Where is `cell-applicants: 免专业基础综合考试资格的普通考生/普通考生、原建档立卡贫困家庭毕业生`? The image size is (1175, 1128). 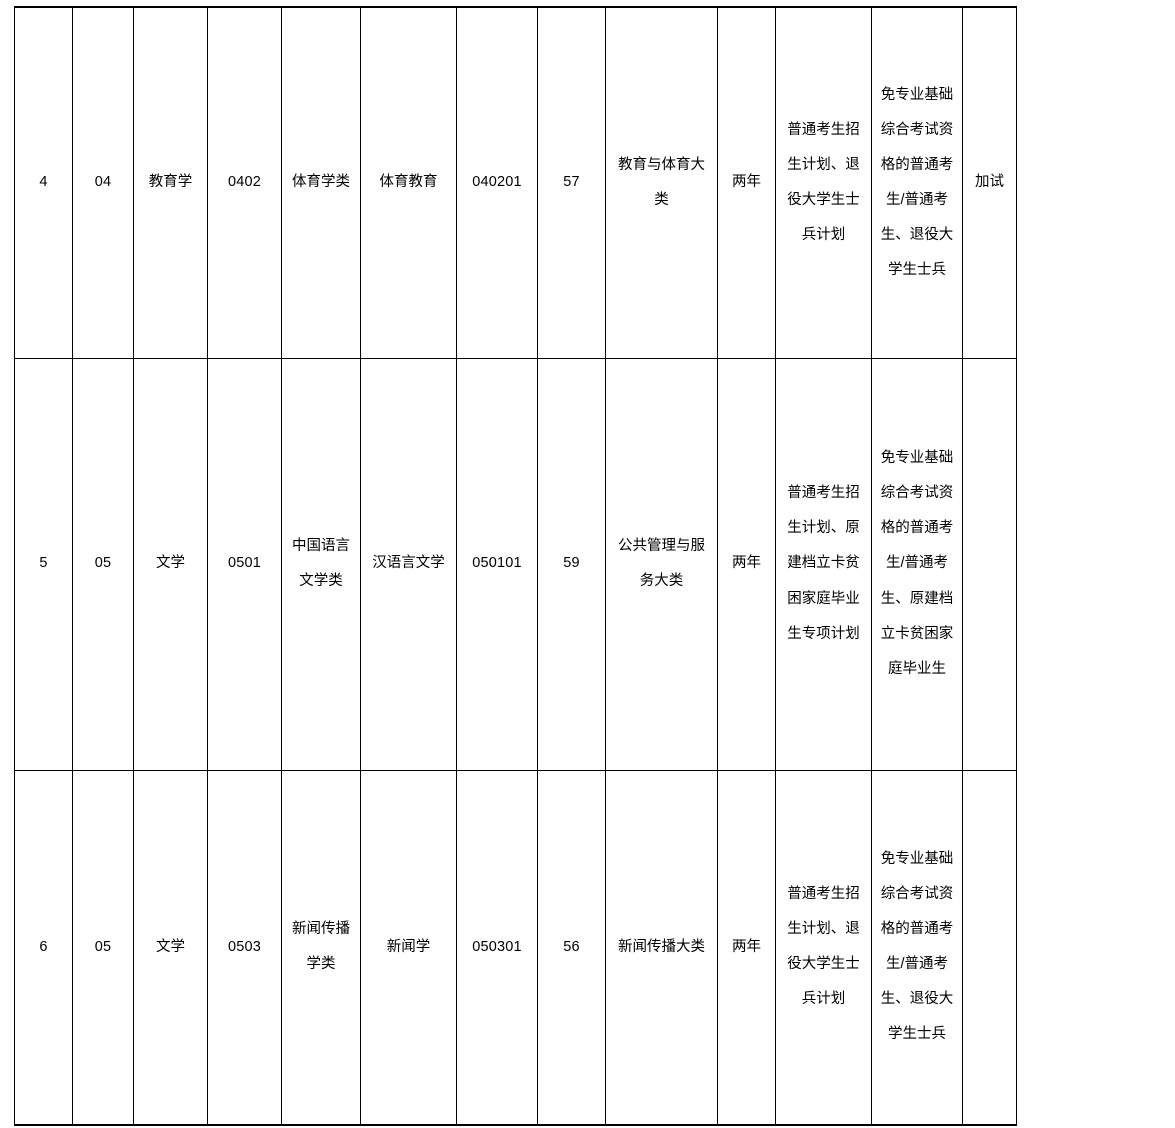 cell-applicants: 免专业基础综合考试资格的普通考生/普通考生、原建档立卡贫困家庭毕业生 is located at coordinates (917, 564).